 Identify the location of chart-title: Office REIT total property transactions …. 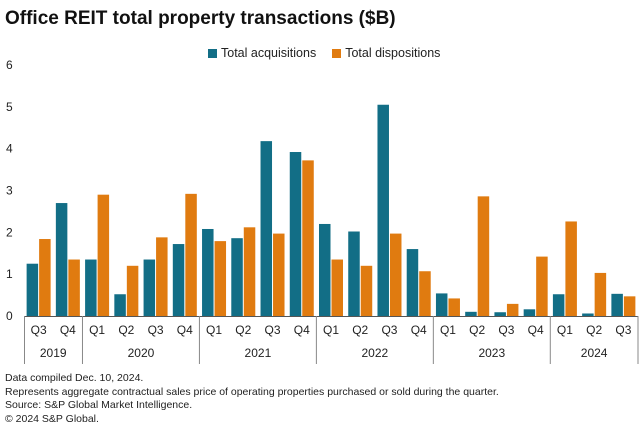
(200, 18).